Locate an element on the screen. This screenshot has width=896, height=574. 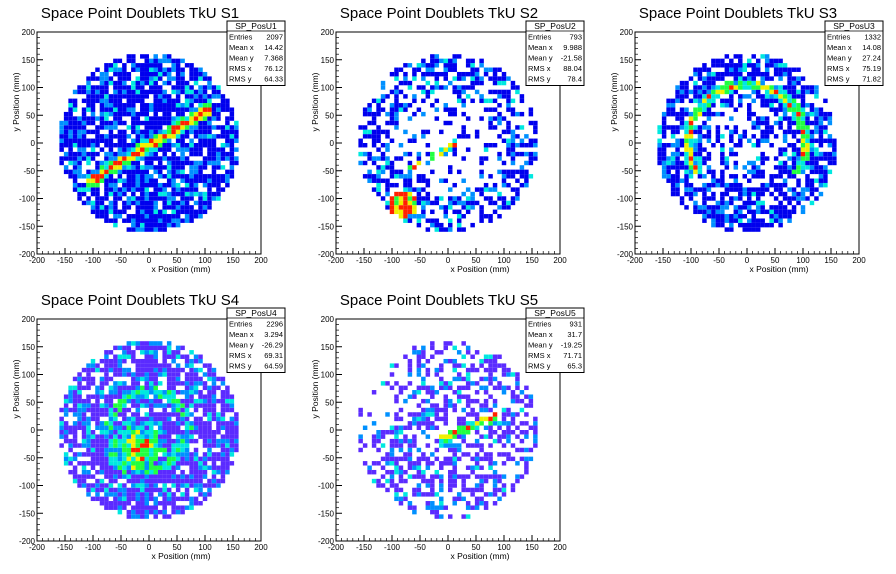
y-tick-label: -150 is located at coordinates (27, 226).